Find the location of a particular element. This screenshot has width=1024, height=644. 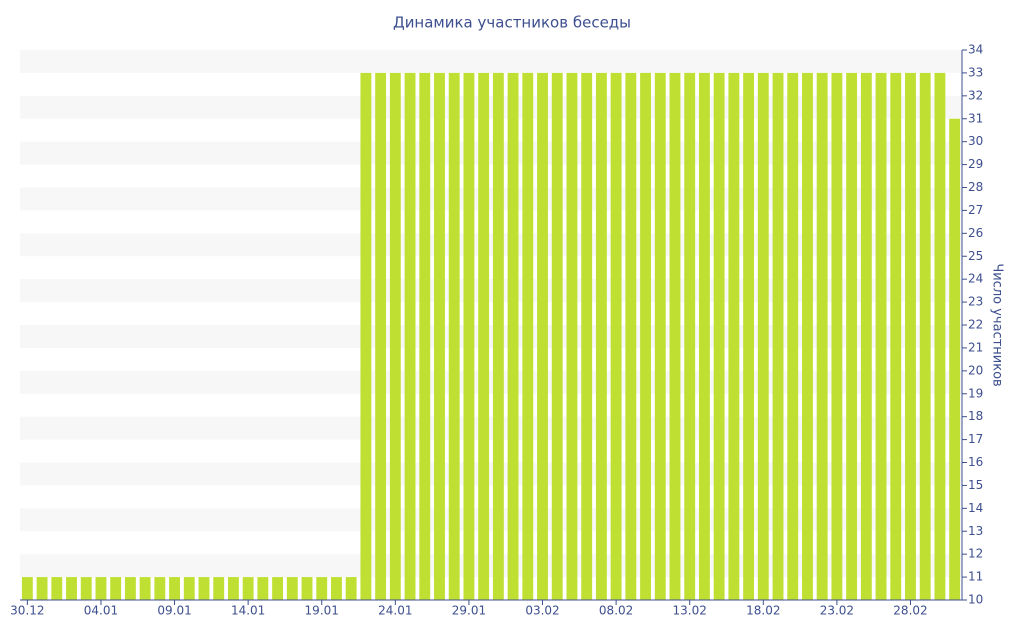

y-tick-label: 22 is located at coordinates (975, 325).